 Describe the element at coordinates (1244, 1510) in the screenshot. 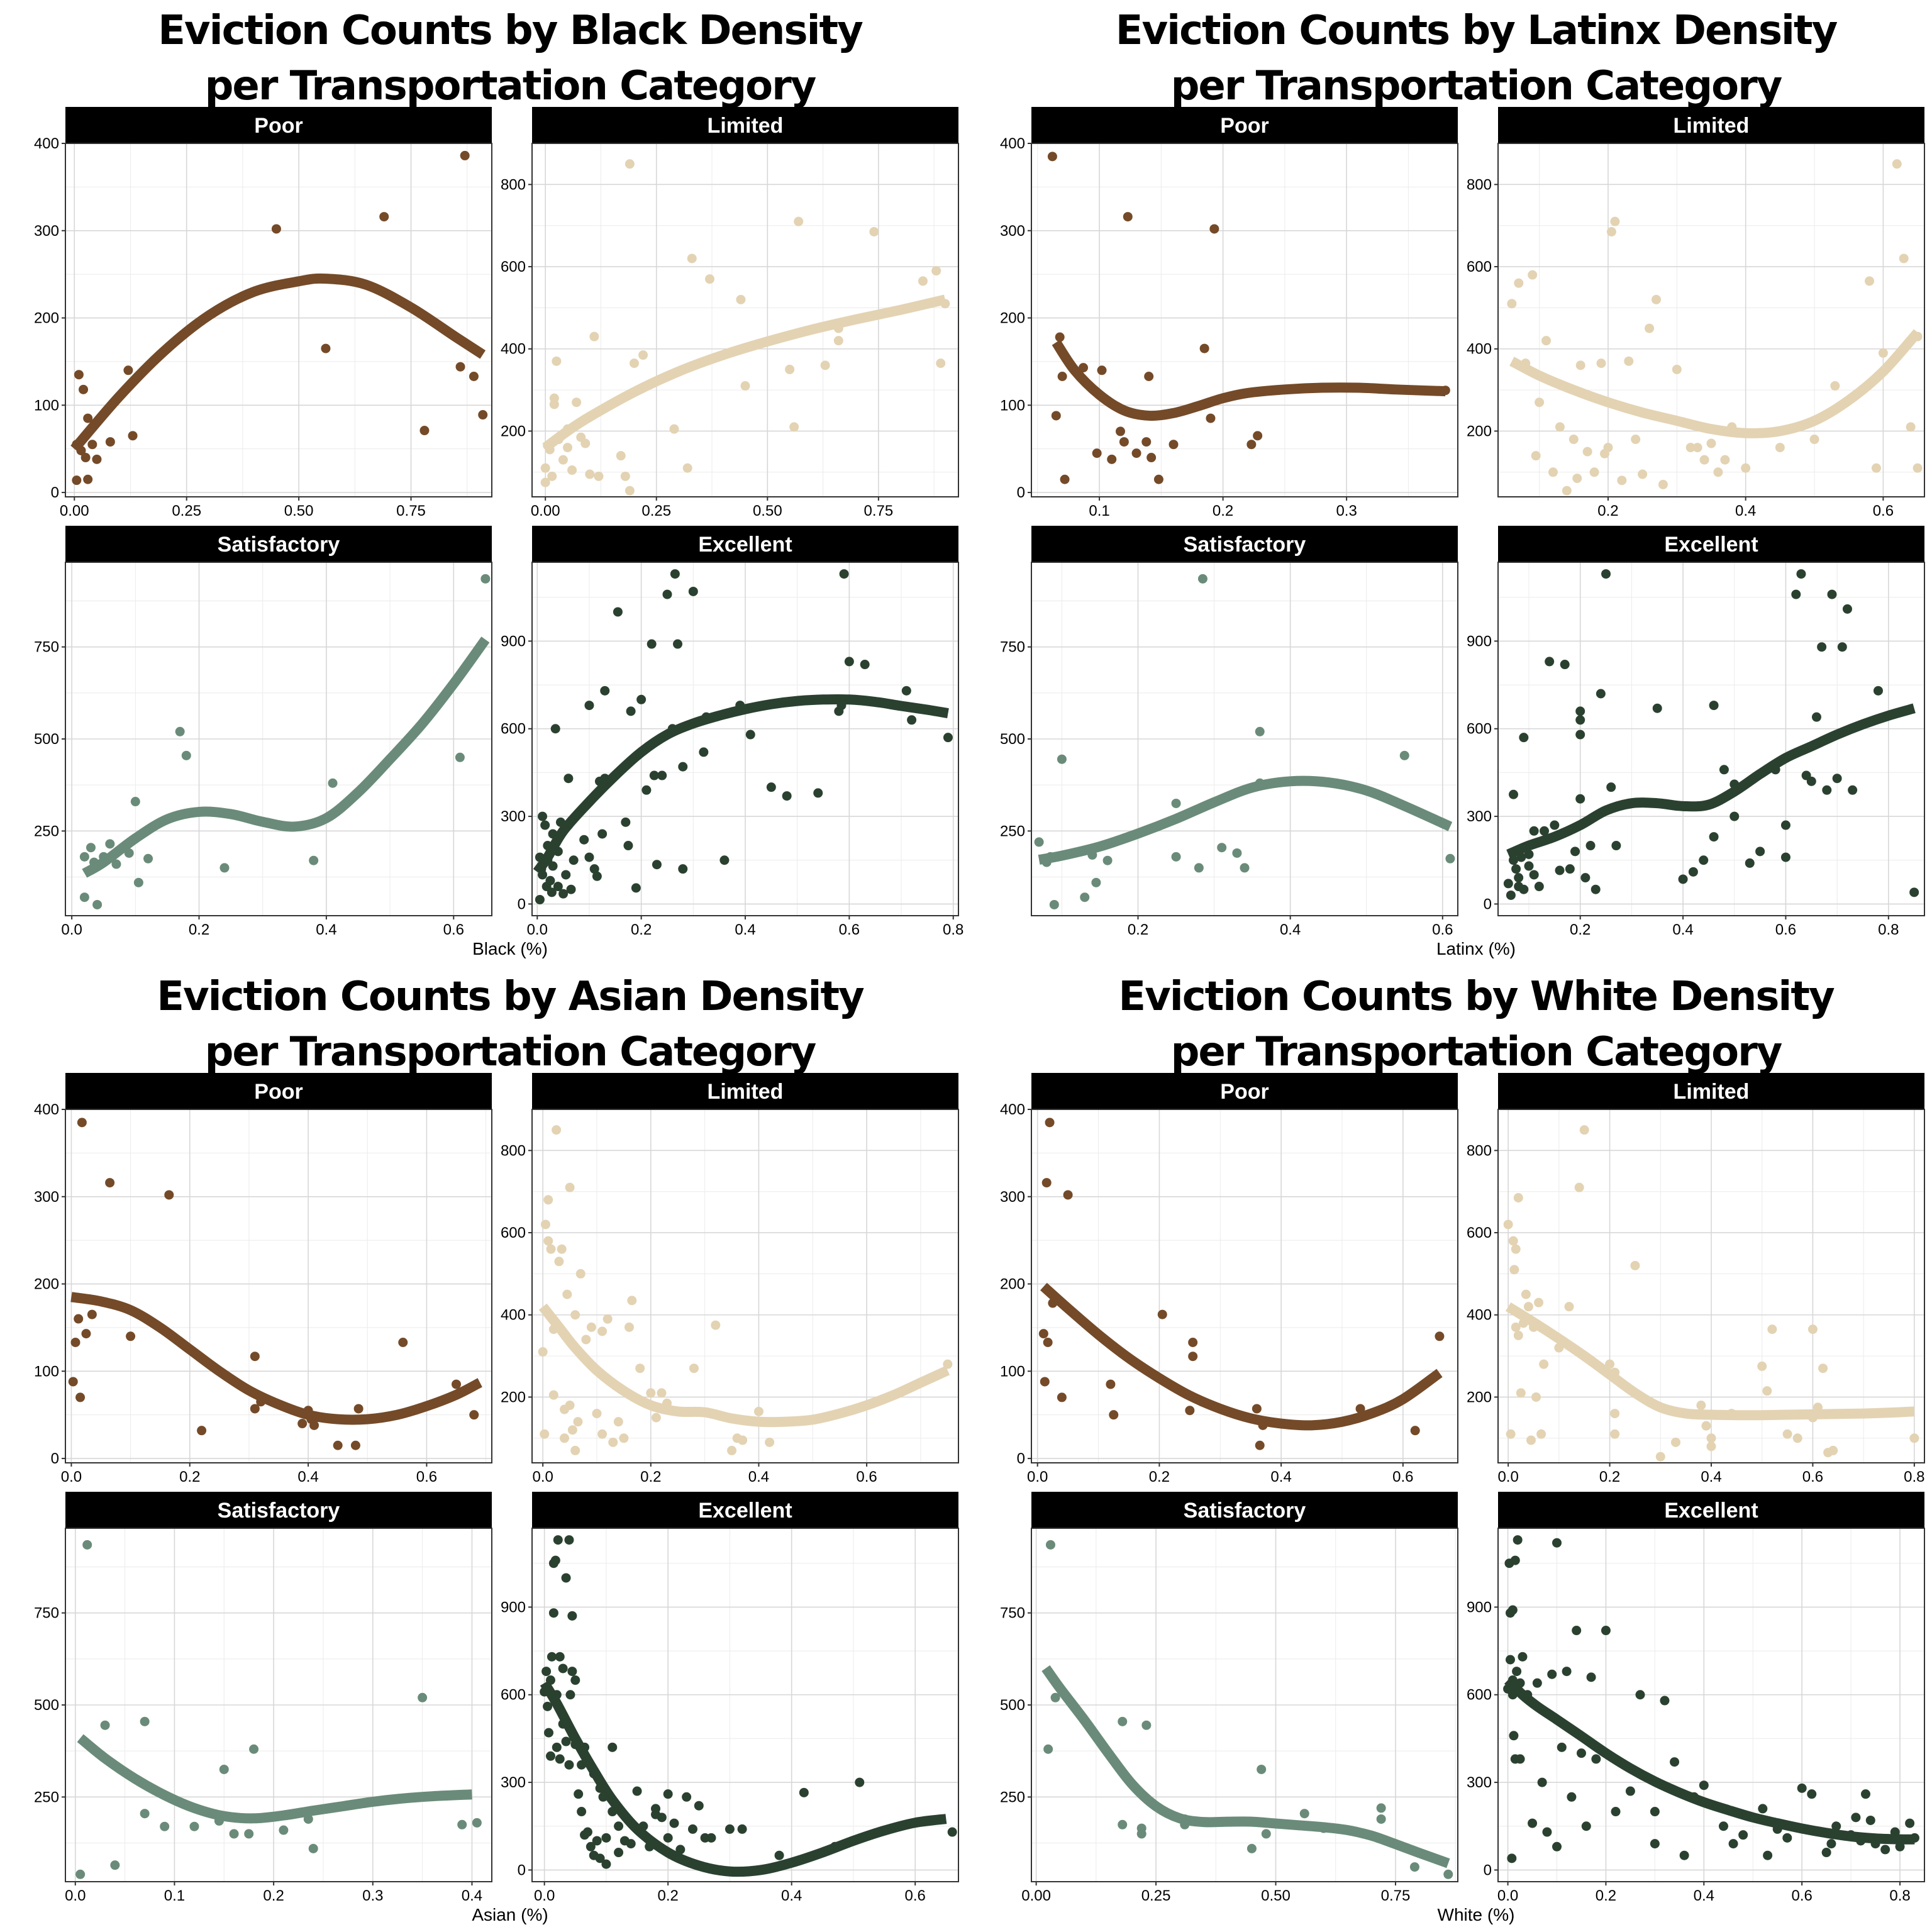

I see `facet-strip` at that location.